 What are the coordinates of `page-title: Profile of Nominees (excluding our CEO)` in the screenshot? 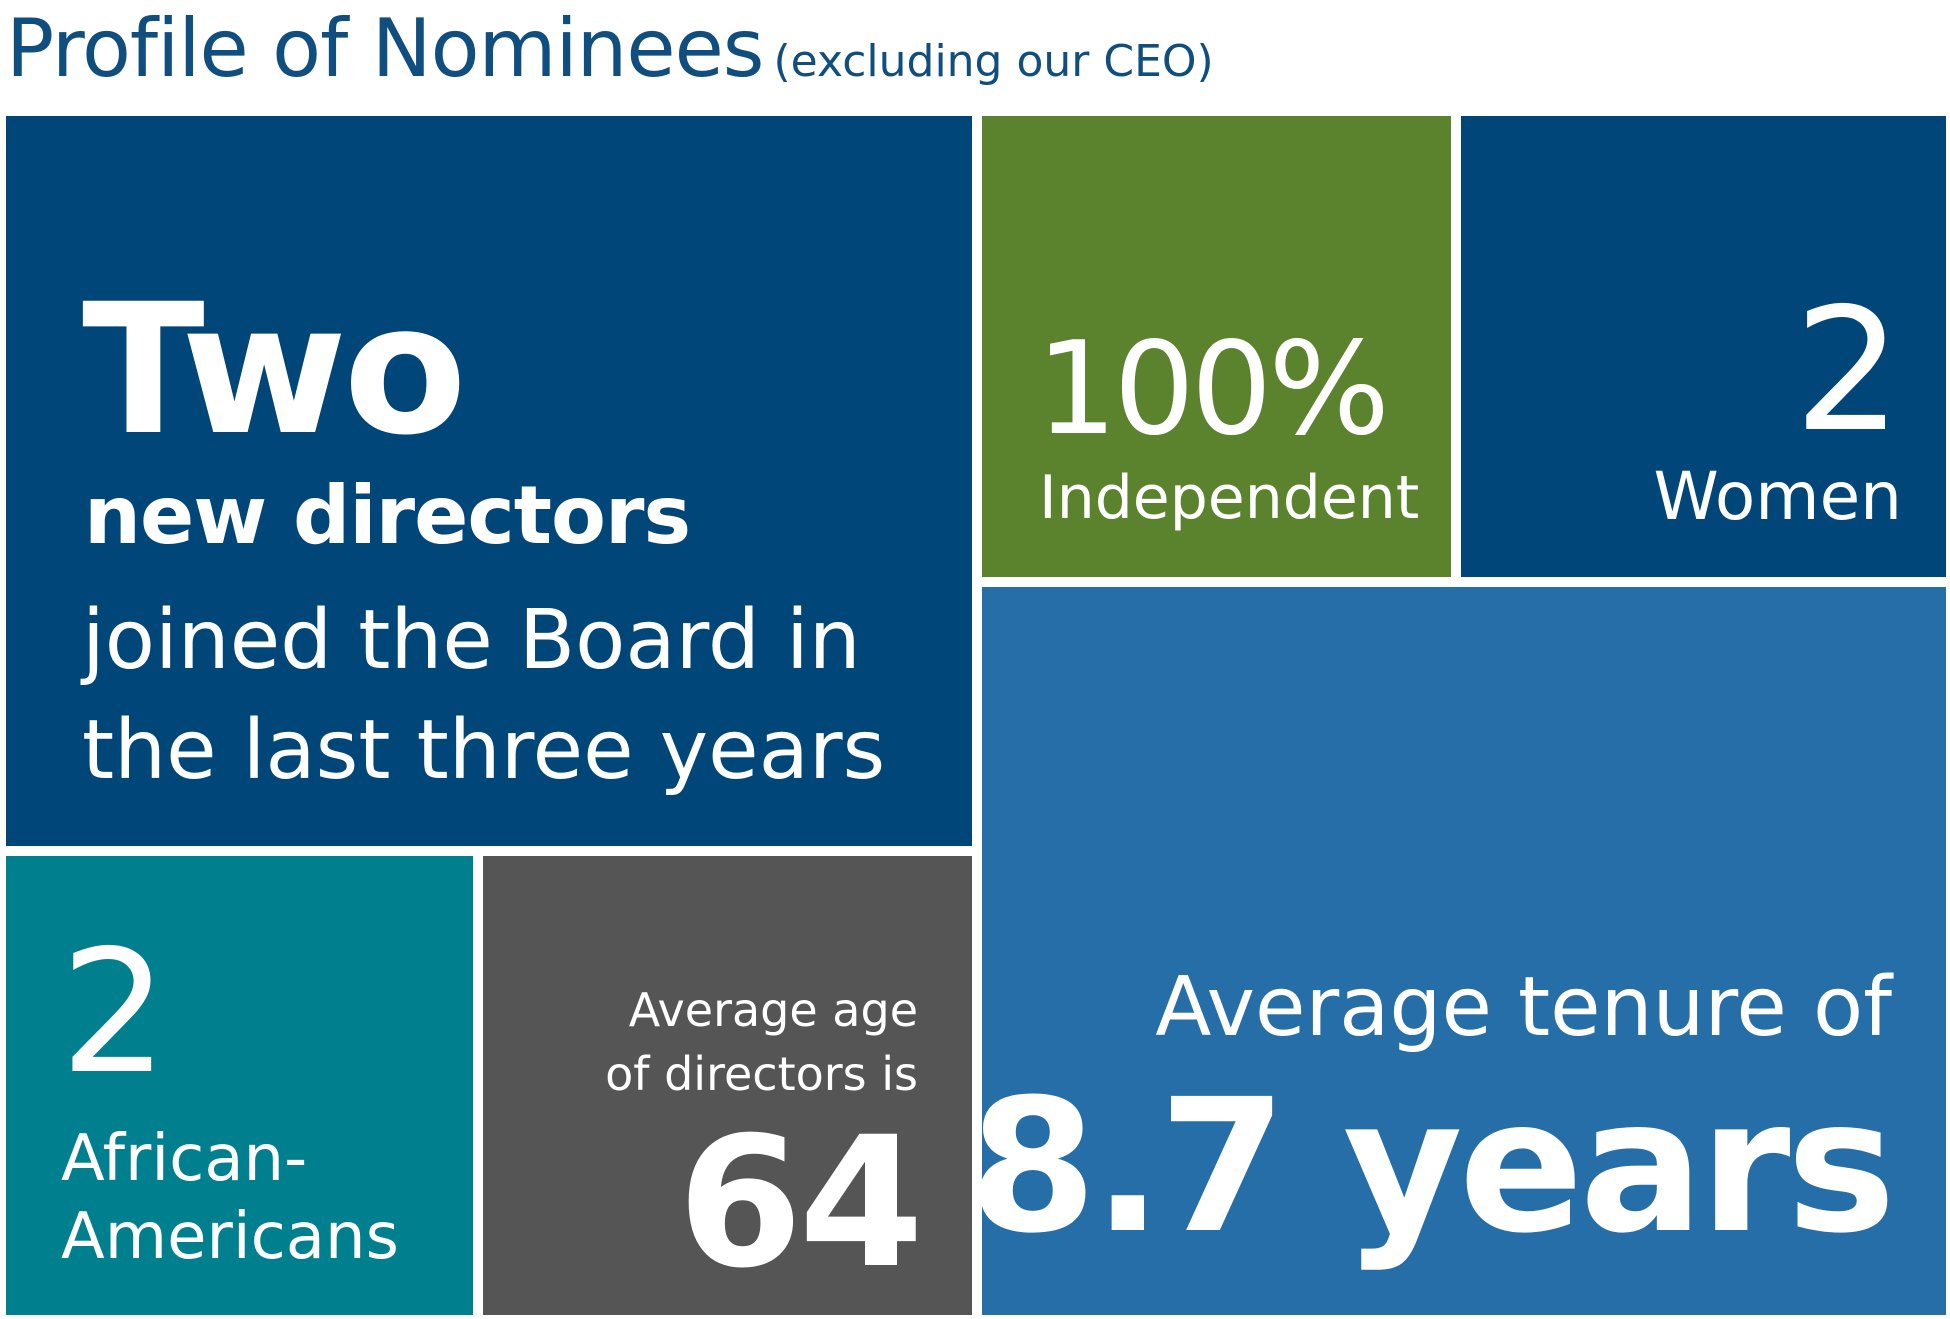 It's located at (610, 48).